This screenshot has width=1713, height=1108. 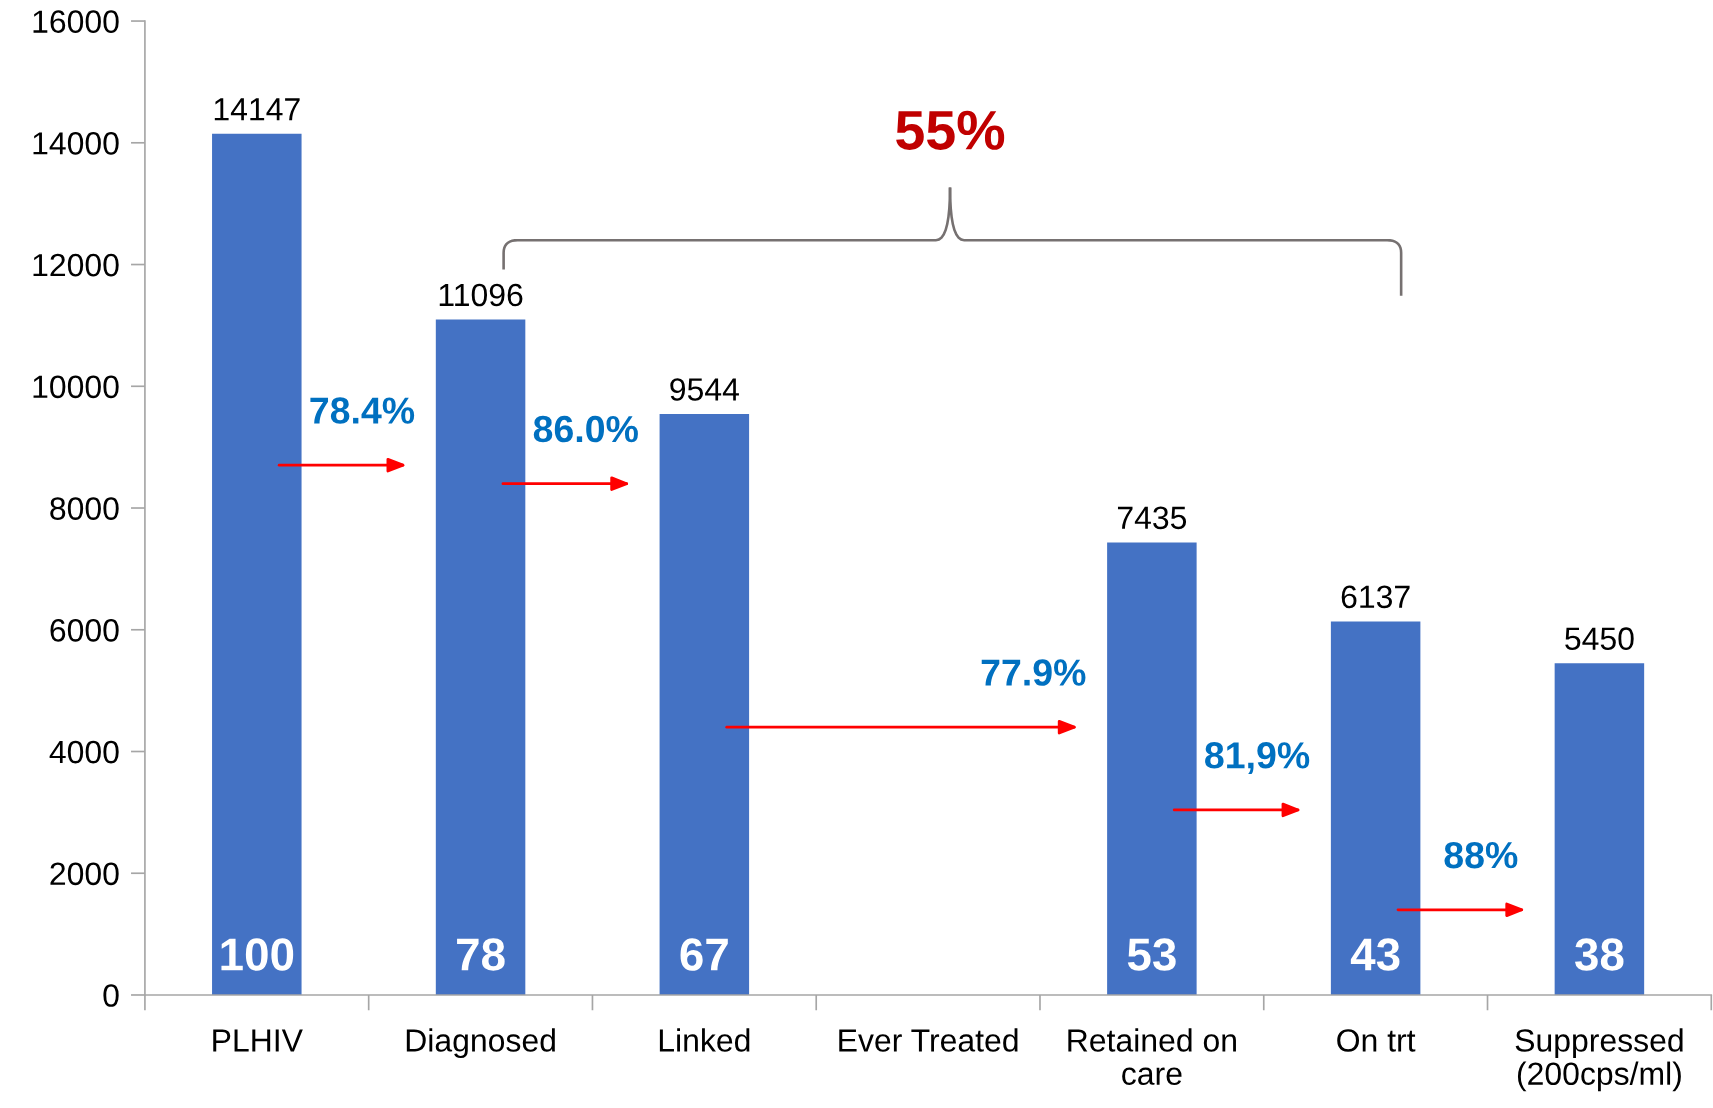 I want to click on x-tick-label: Linked, so click(x=704, y=1040).